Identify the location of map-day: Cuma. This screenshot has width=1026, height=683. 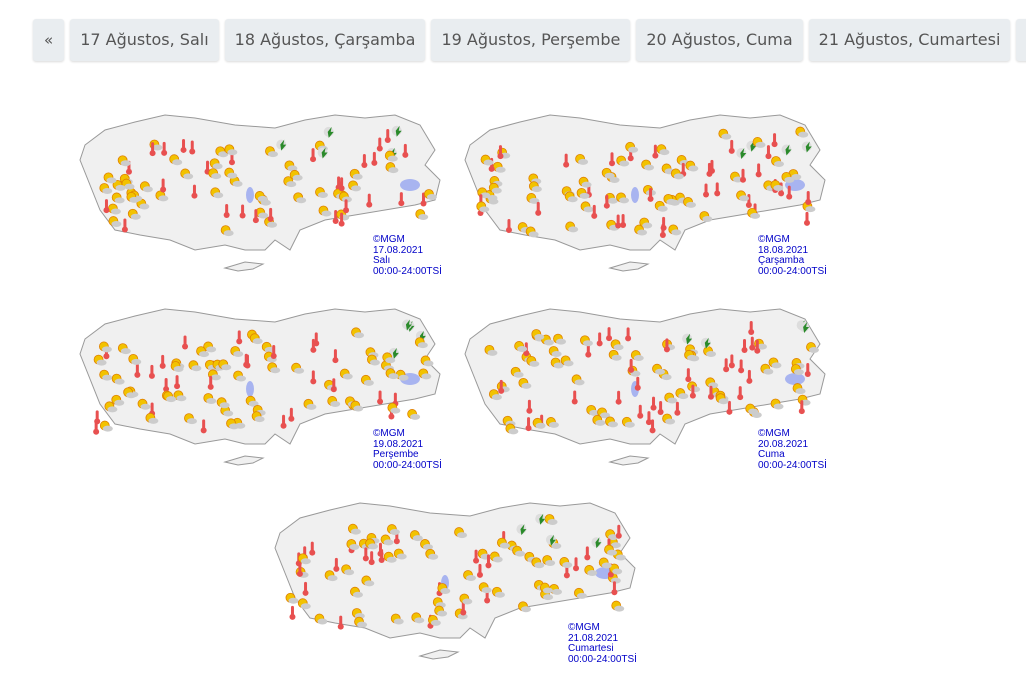
(771, 454).